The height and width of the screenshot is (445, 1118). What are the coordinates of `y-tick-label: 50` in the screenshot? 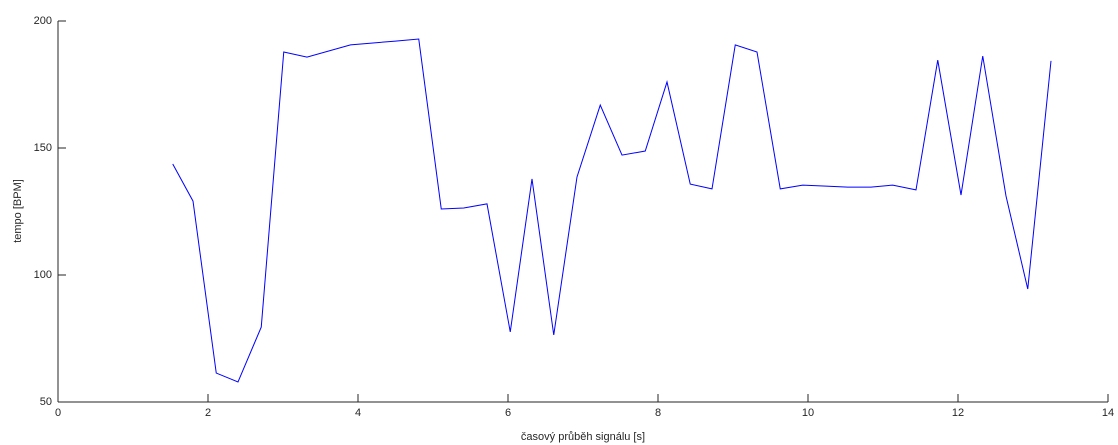 It's located at (46, 402).